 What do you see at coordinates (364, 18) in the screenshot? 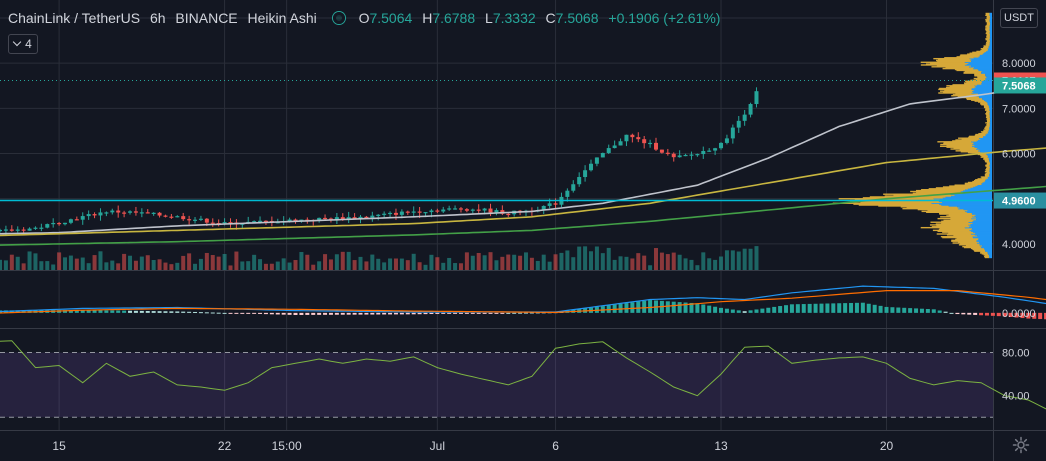
I see `open-label: O` at bounding box center [364, 18].